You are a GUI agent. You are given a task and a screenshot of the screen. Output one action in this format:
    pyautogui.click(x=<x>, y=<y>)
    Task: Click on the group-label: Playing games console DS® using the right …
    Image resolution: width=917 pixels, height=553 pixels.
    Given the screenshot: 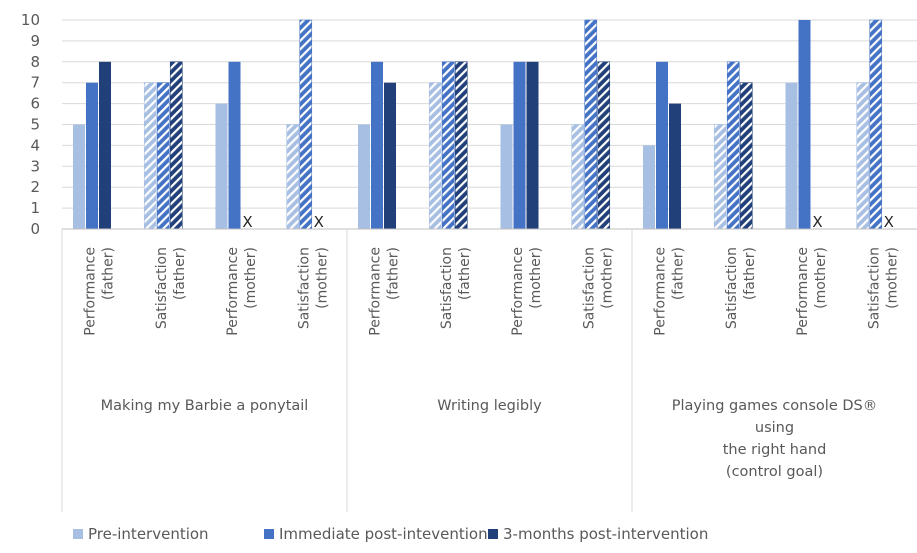 What is the action you would take?
    pyautogui.click(x=774, y=439)
    